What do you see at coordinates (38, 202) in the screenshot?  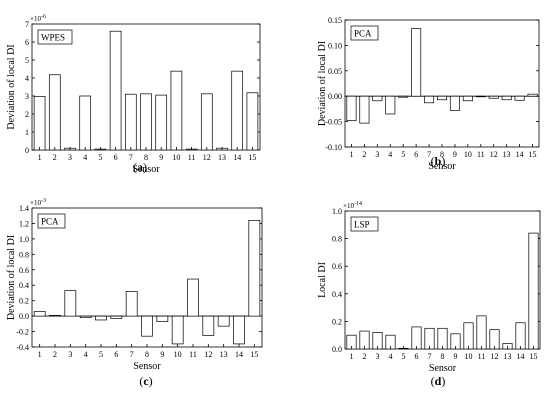 I see `y-multiplier: ×10⁻³` at bounding box center [38, 202].